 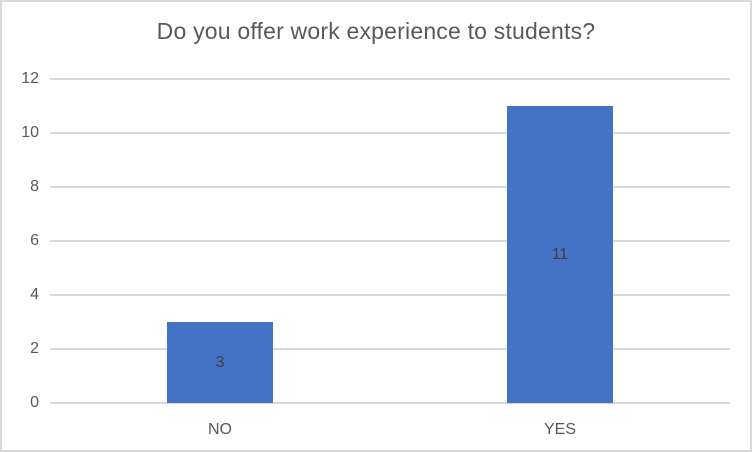 What do you see at coordinates (30, 78) in the screenshot?
I see `y-axis-tick-label: 12` at bounding box center [30, 78].